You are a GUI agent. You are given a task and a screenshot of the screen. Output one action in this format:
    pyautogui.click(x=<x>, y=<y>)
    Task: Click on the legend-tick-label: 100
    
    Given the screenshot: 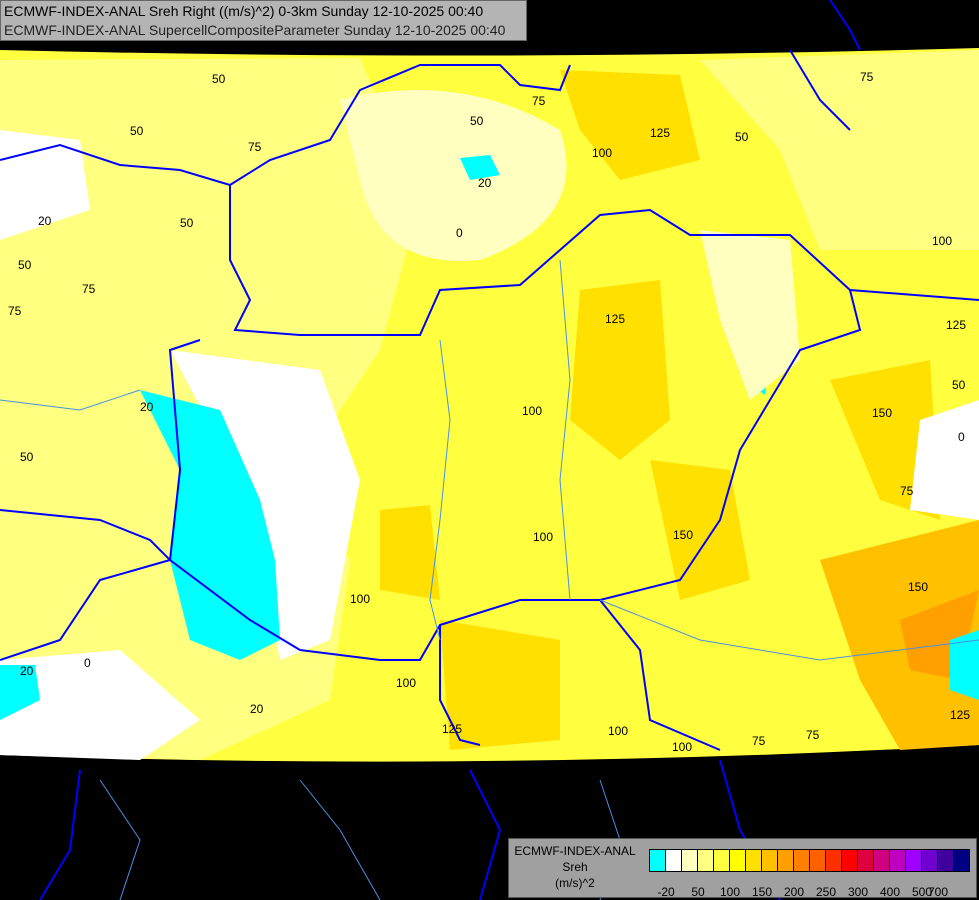 What is the action you would take?
    pyautogui.click(x=730, y=892)
    